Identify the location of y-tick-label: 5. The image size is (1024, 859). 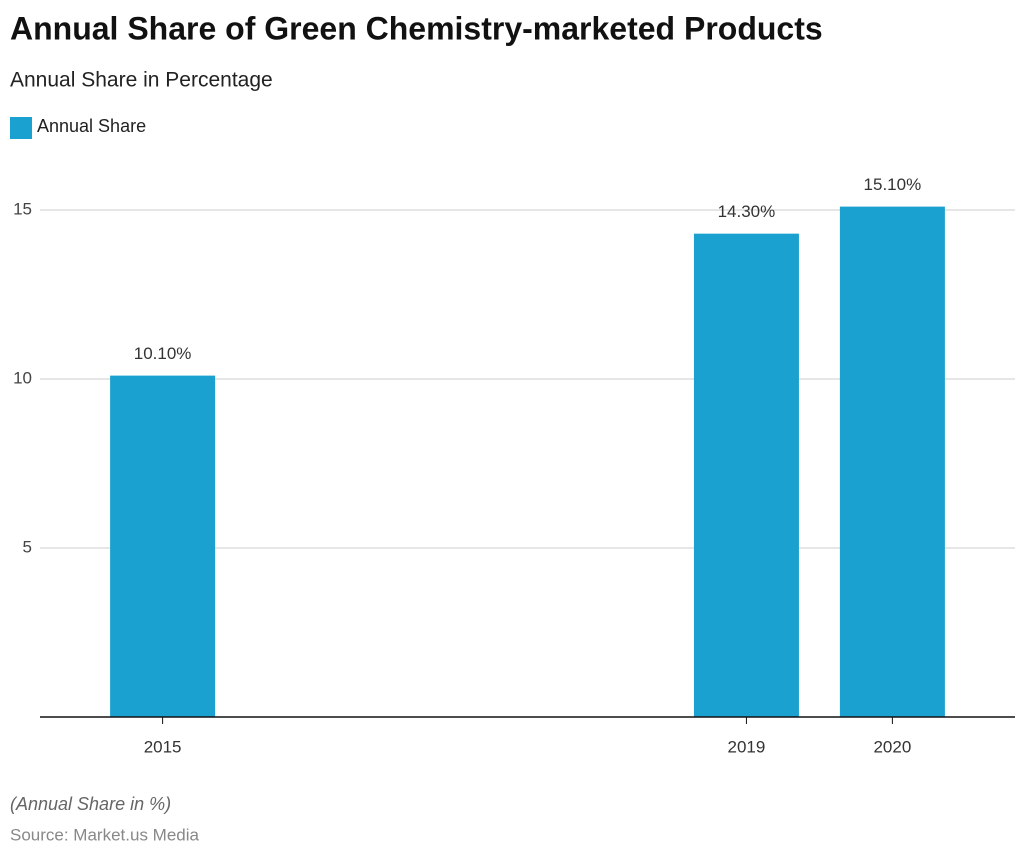
(27, 546).